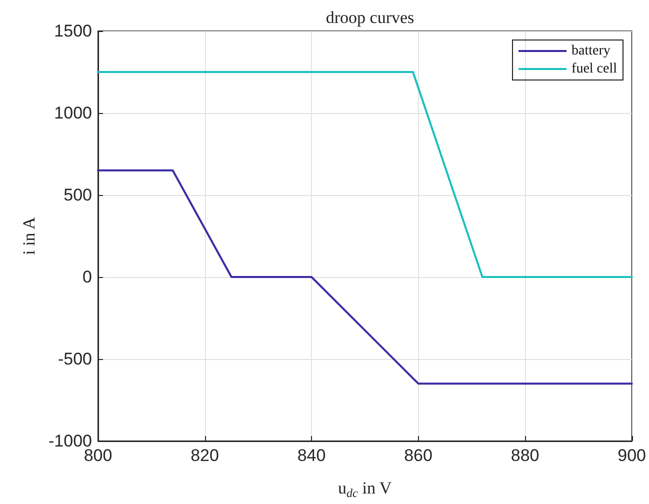  What do you see at coordinates (525, 455) in the screenshot?
I see `x-tick-label: 880` at bounding box center [525, 455].